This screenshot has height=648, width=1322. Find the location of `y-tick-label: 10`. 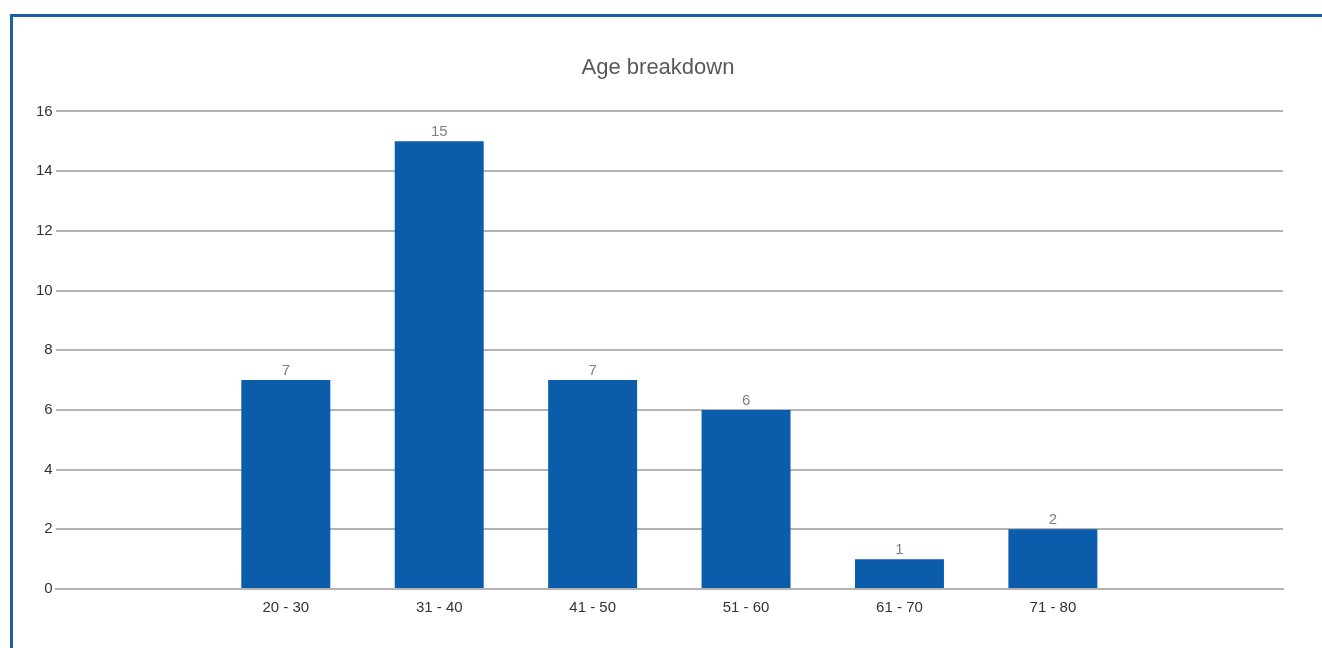

y-tick-label: 10 is located at coordinates (44, 289).